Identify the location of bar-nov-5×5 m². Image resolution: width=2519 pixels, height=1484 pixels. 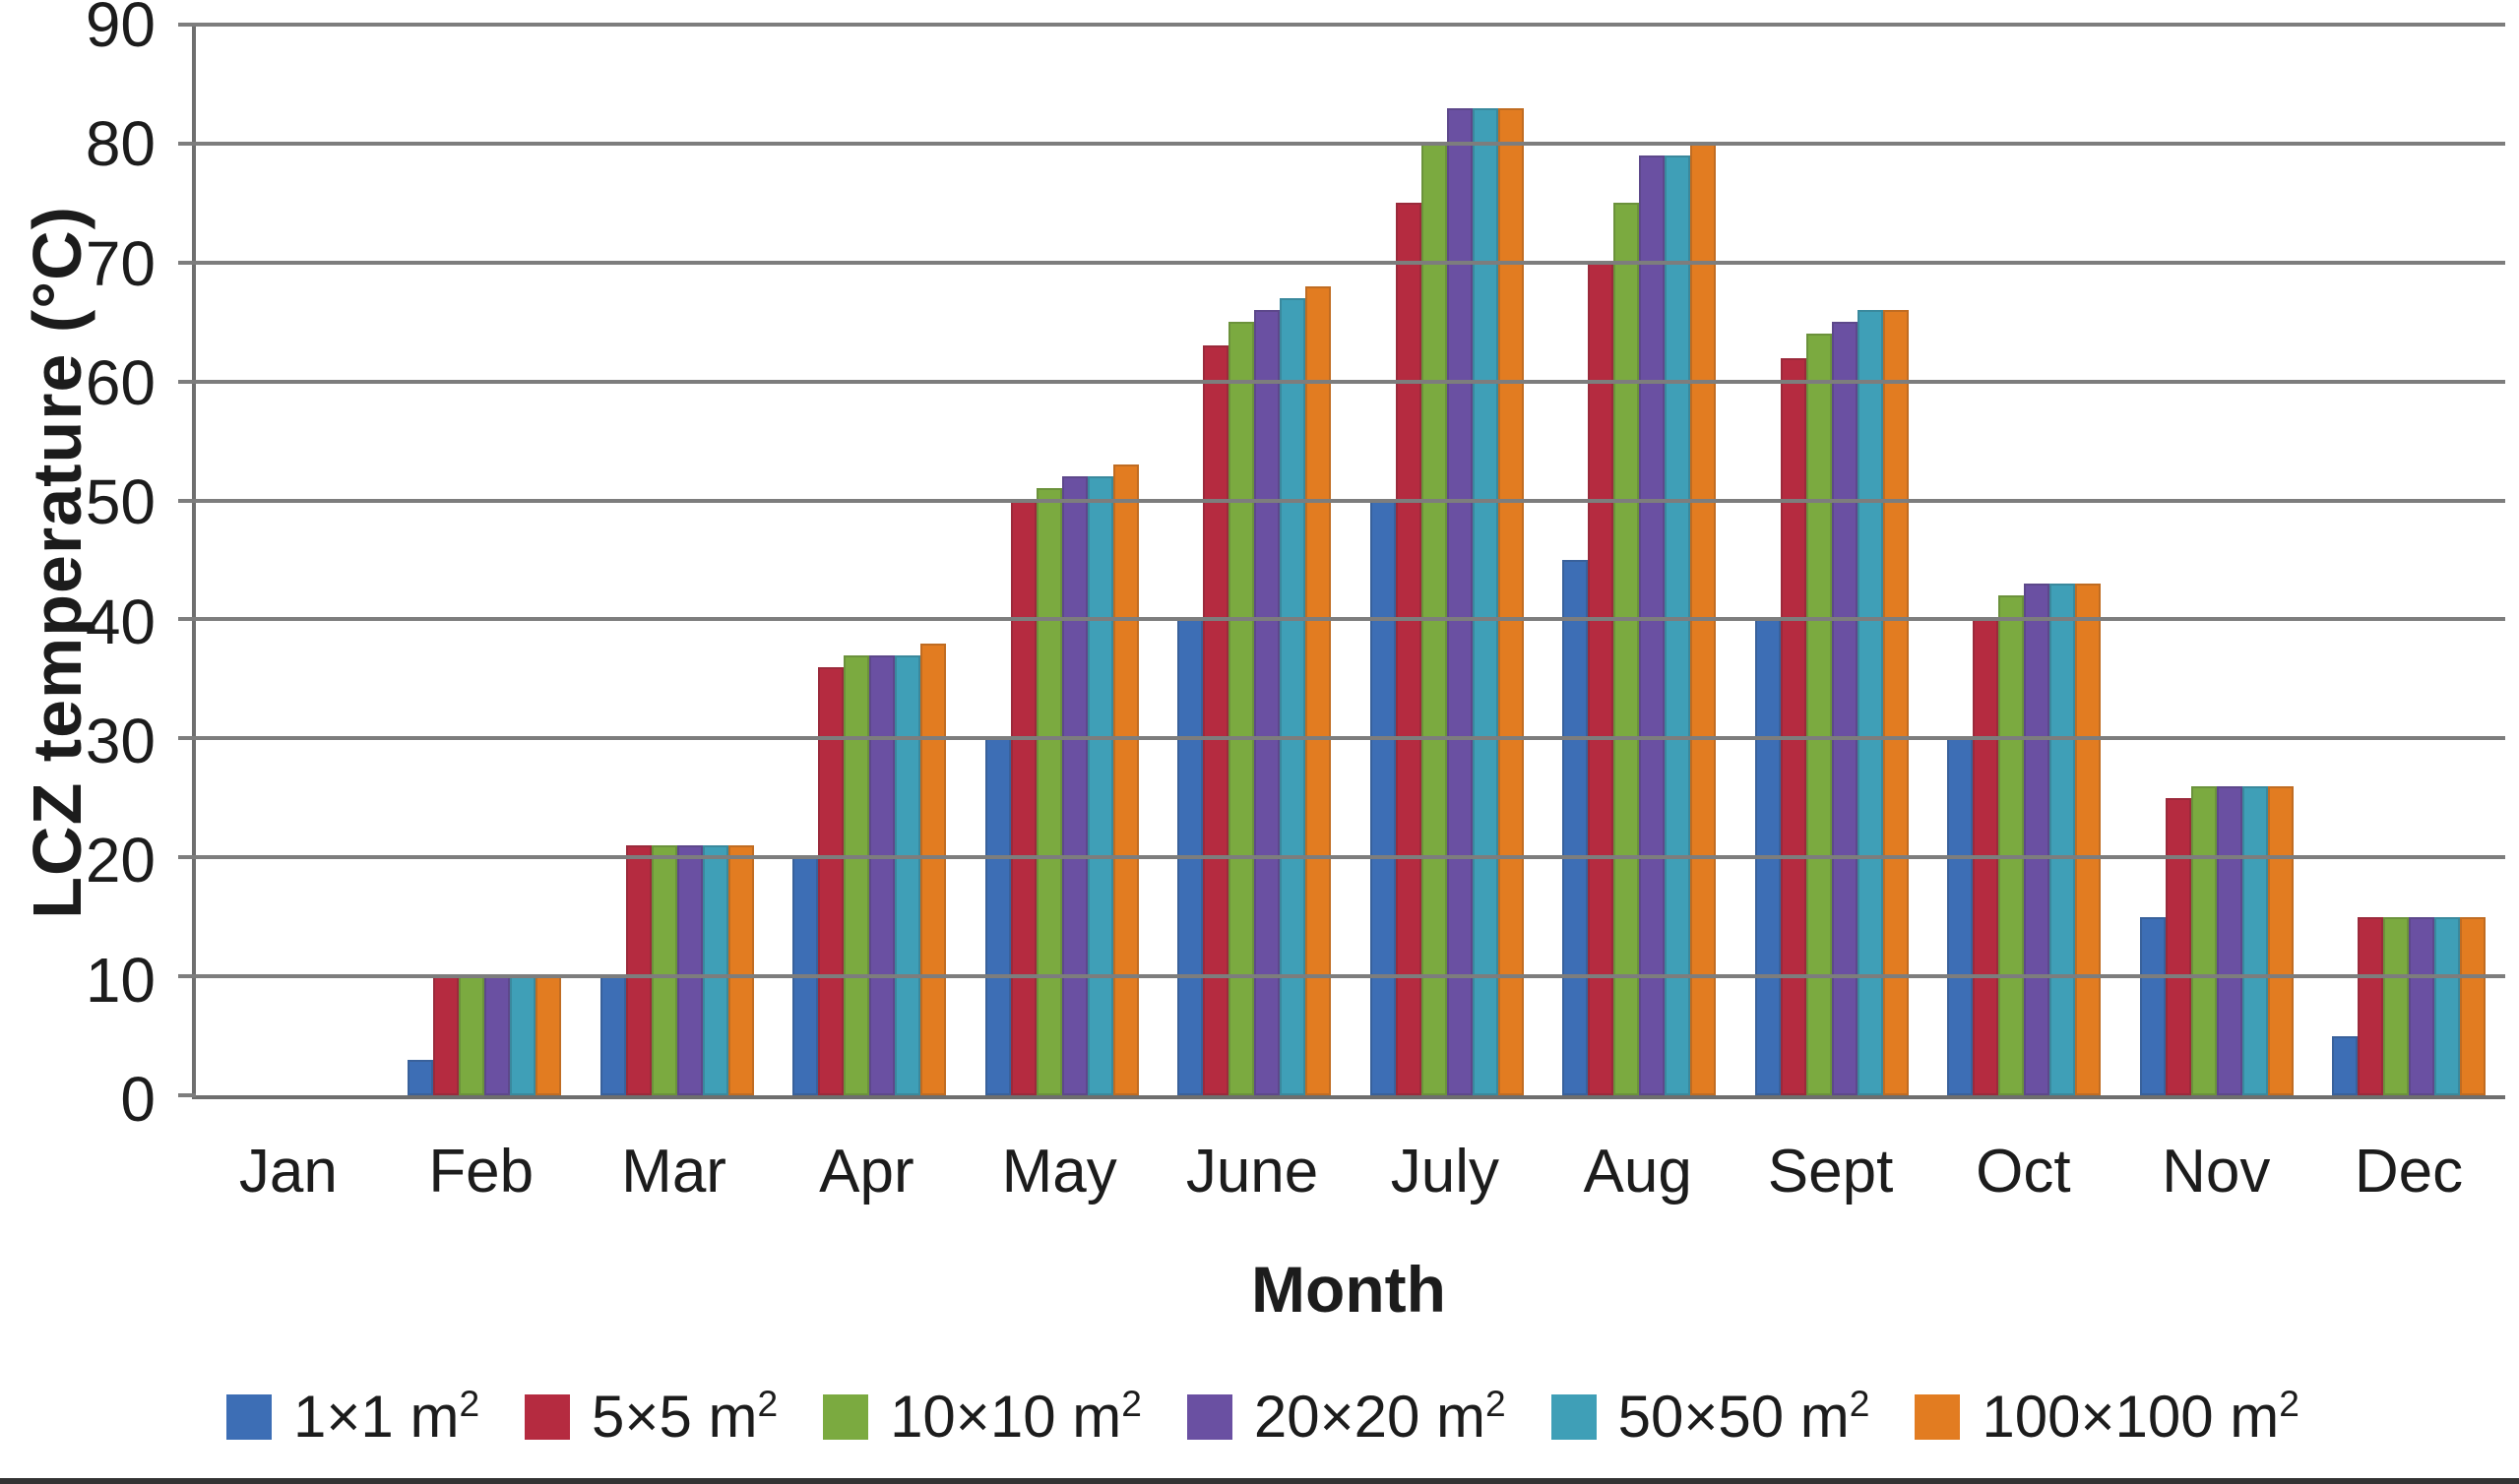
(2178, 946).